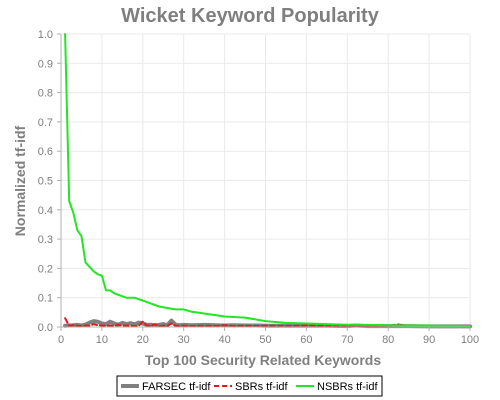  Describe the element at coordinates (61, 340) in the screenshot. I see `x-tick-label: 0` at that location.